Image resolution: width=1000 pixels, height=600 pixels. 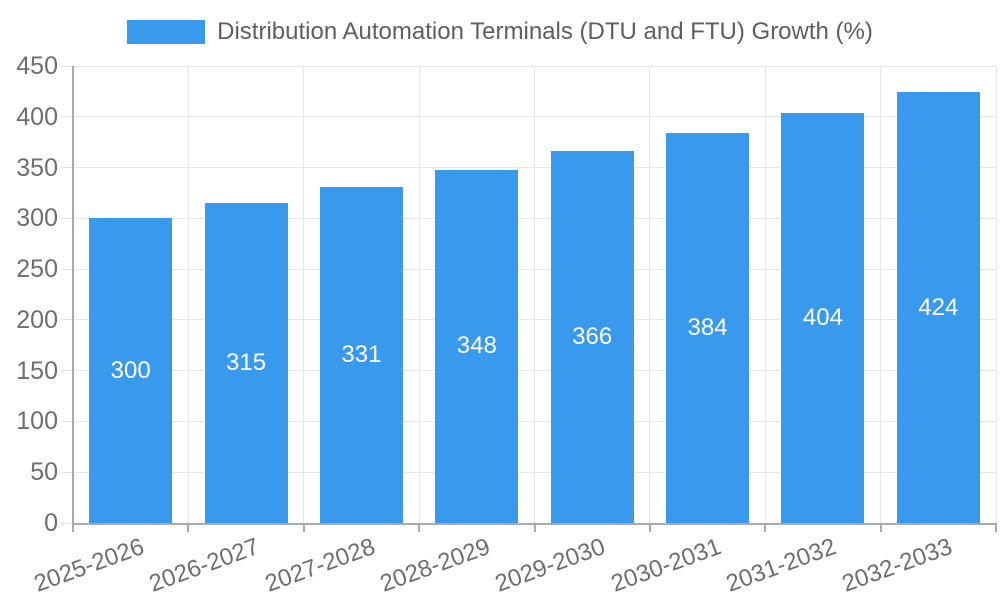 I want to click on bar-value-label: 300, so click(x=130, y=370).